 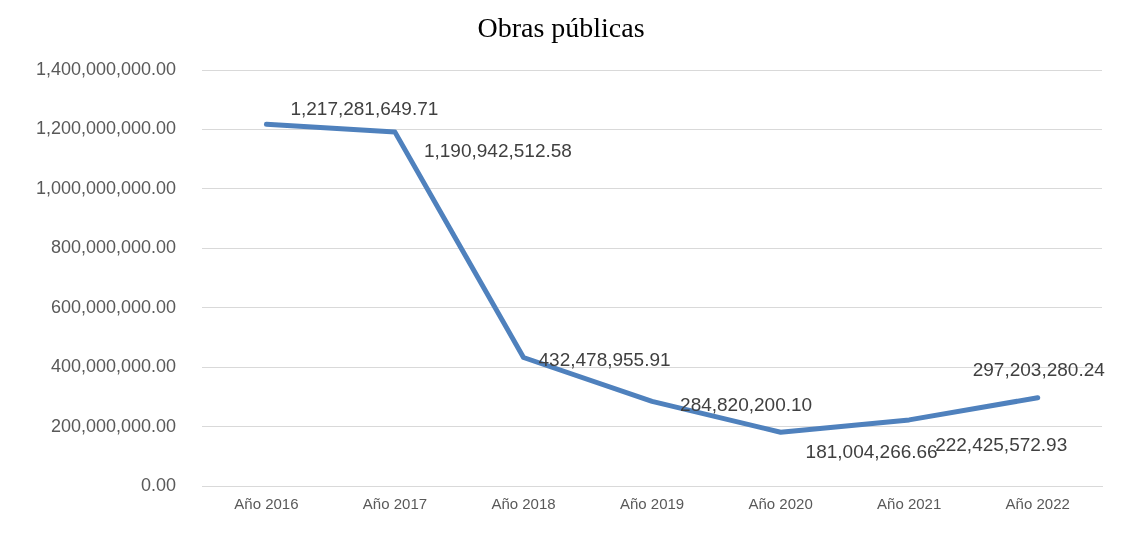 What do you see at coordinates (604, 359) in the screenshot?
I see `data-label: 432,478,955.91` at bounding box center [604, 359].